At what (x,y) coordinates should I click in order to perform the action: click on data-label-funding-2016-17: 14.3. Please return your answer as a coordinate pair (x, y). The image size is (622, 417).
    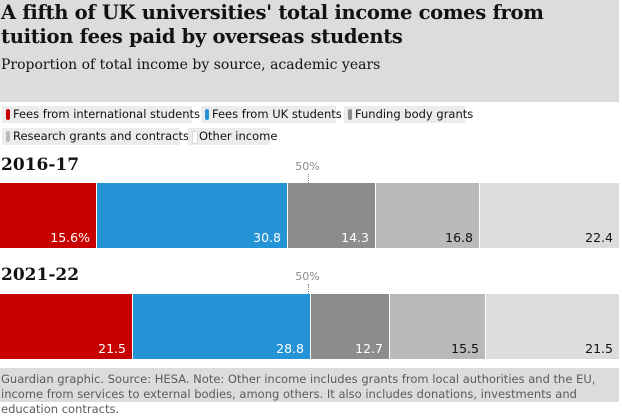
    Looking at the image, I should click on (355, 237).